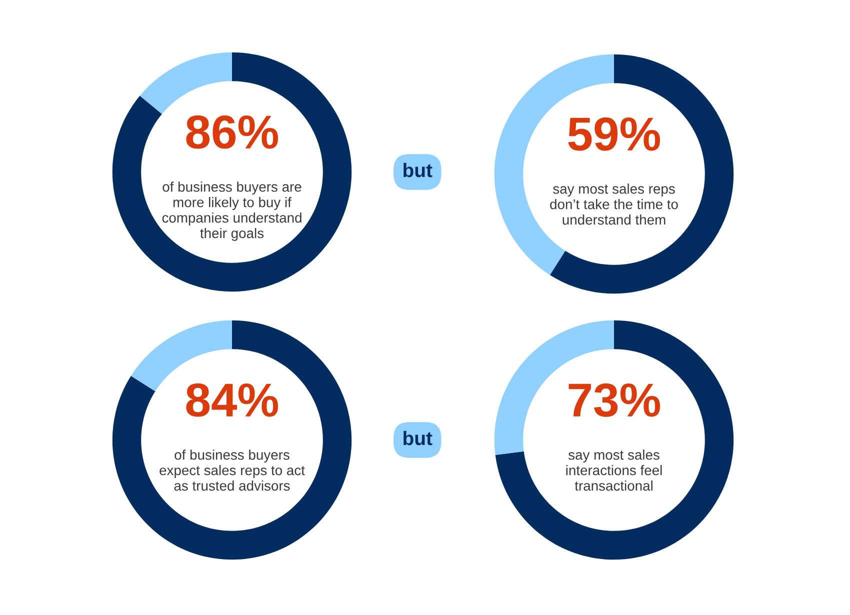 Image resolution: width=850 pixels, height=615 pixels. What do you see at coordinates (232, 470) in the screenshot?
I see `text: of business buyers expect sales reps to act as trusted advisors` at bounding box center [232, 470].